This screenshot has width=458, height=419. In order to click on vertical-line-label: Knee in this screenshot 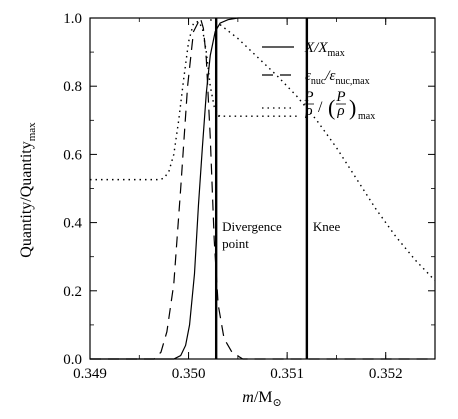, I will do `click(327, 226)`.